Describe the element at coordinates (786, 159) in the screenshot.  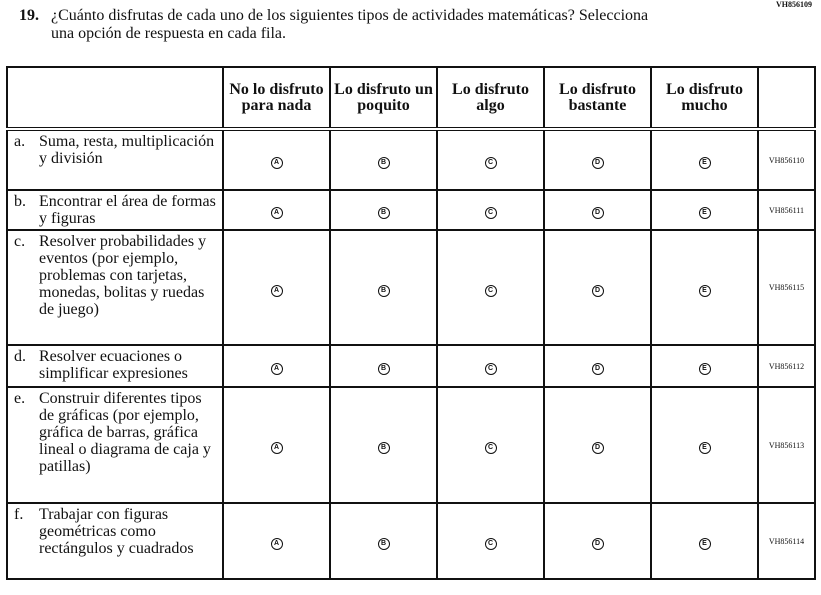
I see `item-code: VH856110` at that location.